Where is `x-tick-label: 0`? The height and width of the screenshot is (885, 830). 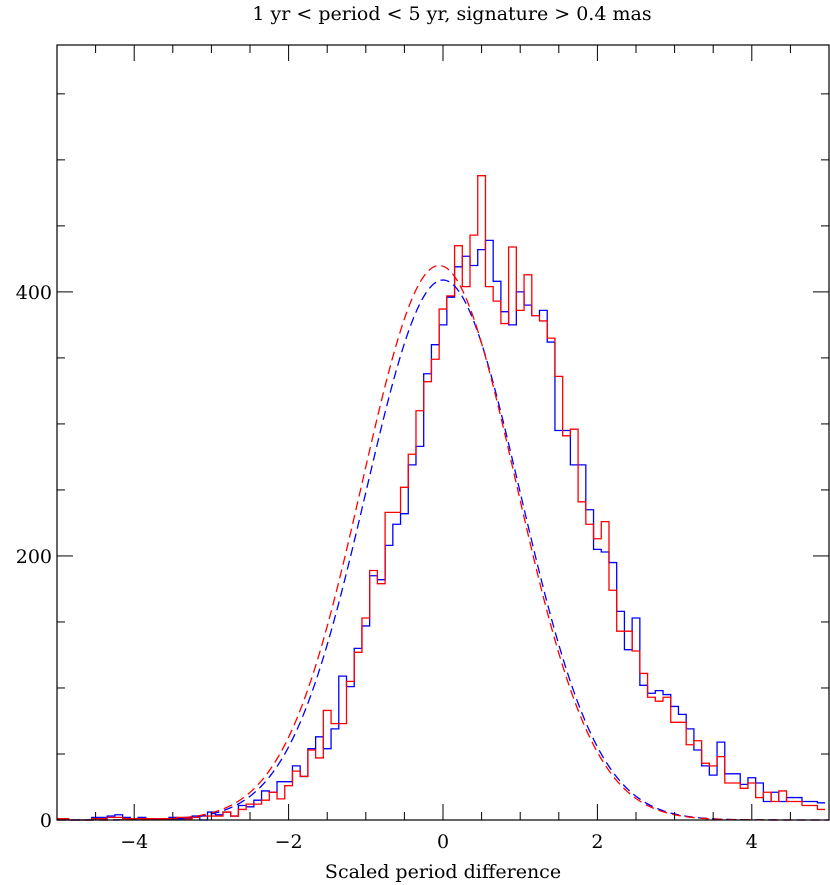 x-tick-label: 0 is located at coordinates (443, 842).